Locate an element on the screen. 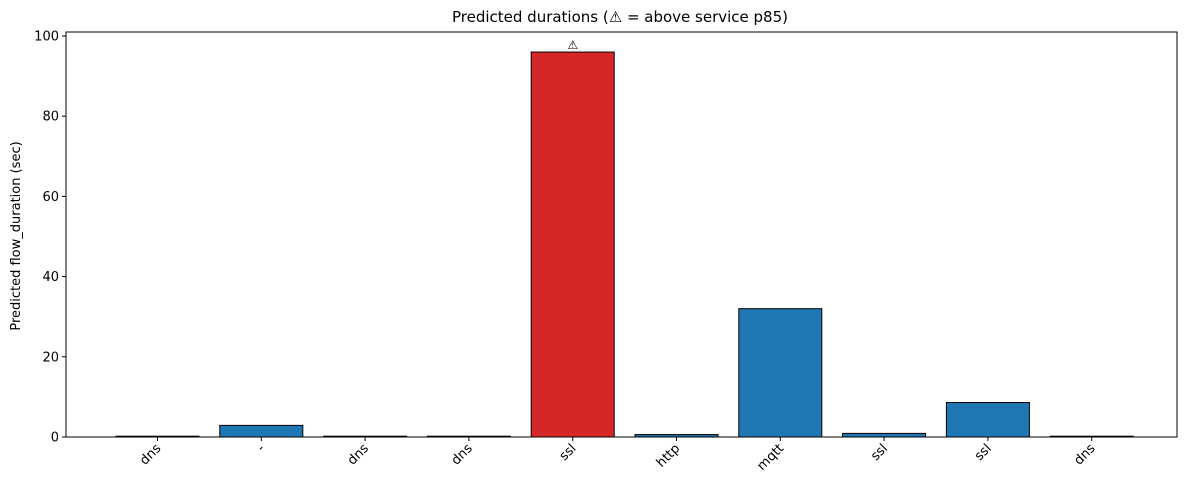 This screenshot has width=1189, height=490. y-tick-label-1: 20 is located at coordinates (50, 357).